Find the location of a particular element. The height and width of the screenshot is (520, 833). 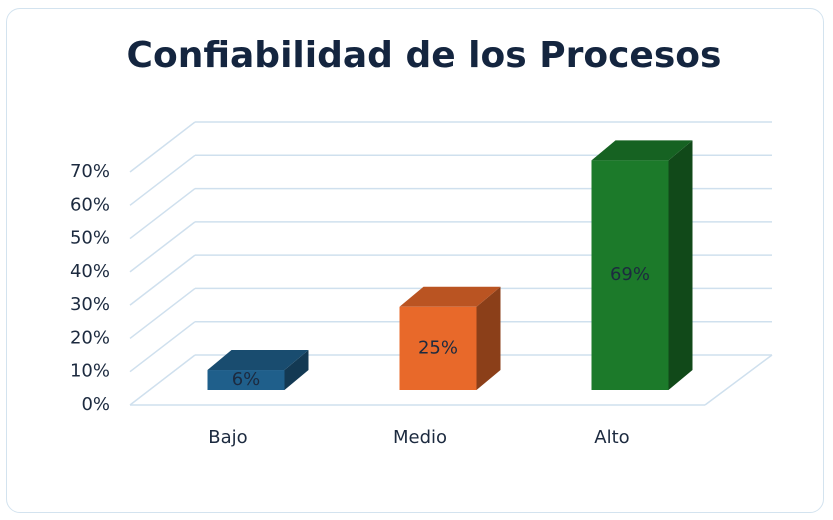

y-tick-label: 60% is located at coordinates (90, 204).